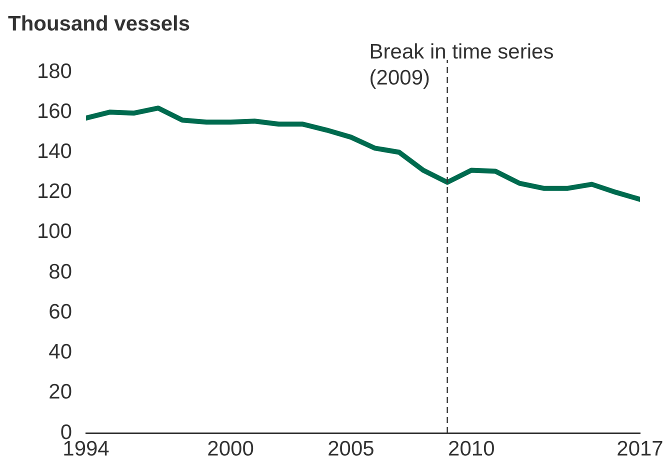 This screenshot has width=670, height=475. Describe the element at coordinates (60, 312) in the screenshot. I see `y-tick-label: 60` at that location.